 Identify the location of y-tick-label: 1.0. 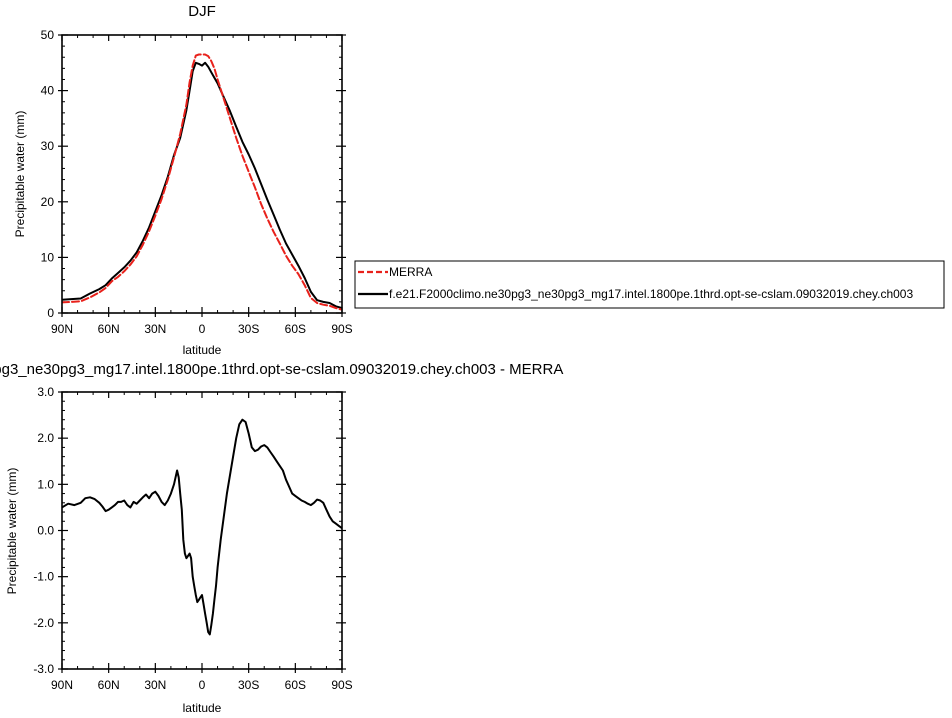
(45, 484).